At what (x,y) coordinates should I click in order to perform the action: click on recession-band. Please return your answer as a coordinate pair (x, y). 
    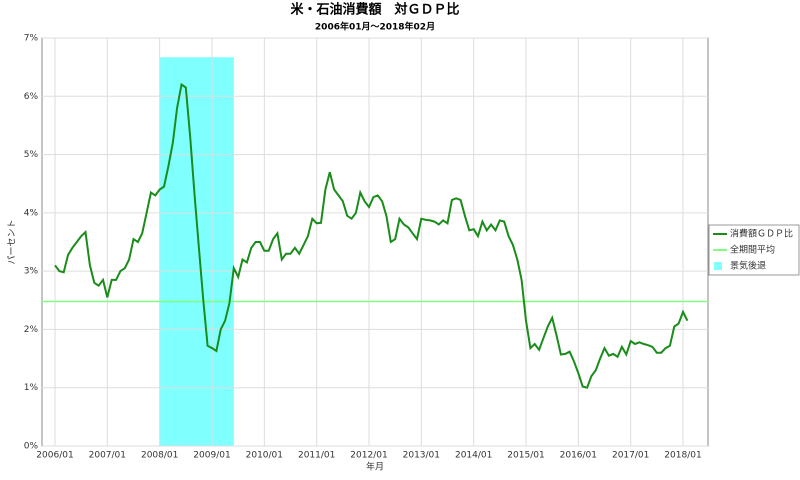
    Looking at the image, I should click on (196, 252).